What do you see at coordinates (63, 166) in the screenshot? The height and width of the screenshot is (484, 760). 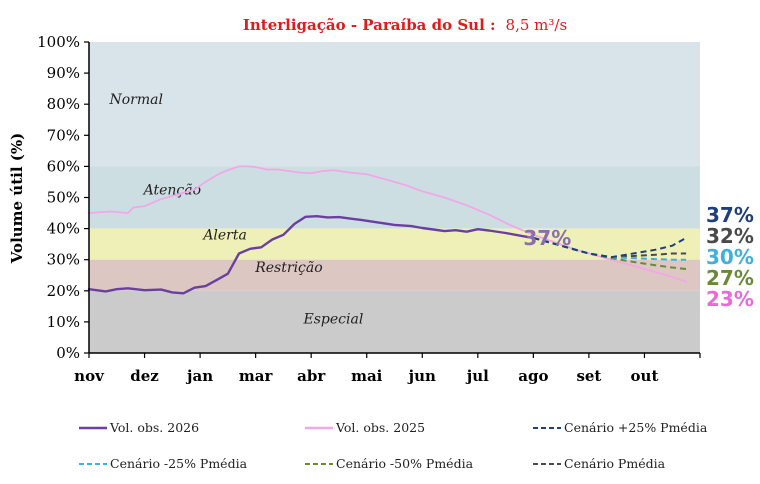 I see `y-tick-label: 60%` at bounding box center [63, 166].